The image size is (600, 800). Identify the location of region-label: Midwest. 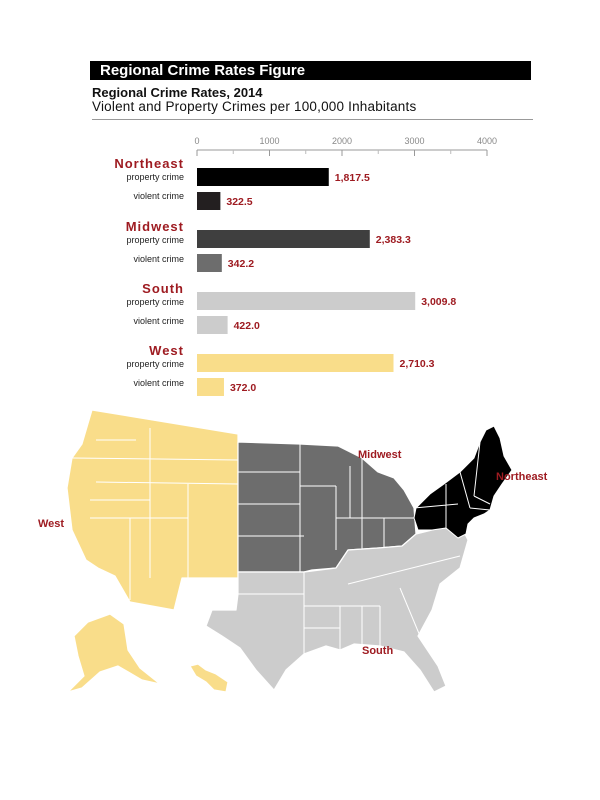
(155, 226).